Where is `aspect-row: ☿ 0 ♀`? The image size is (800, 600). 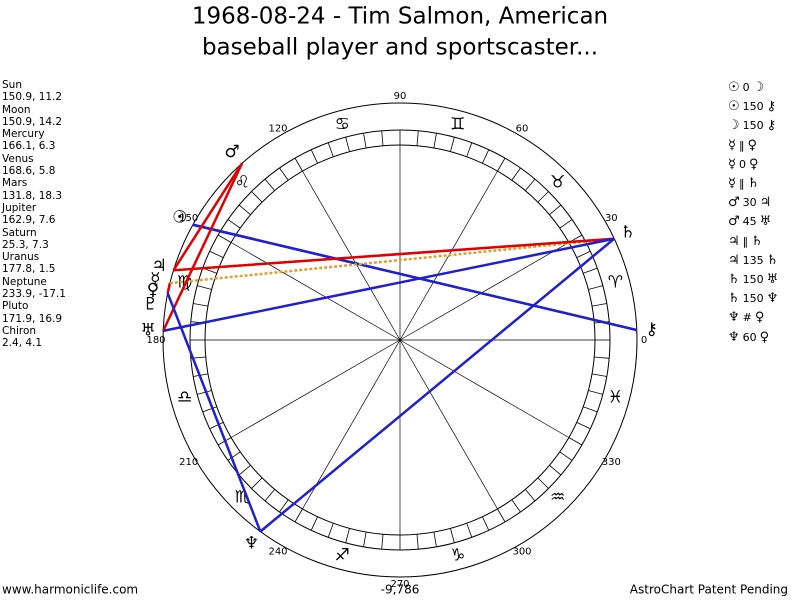 aspect-row: ☿ 0 ♀ is located at coordinates (753, 164).